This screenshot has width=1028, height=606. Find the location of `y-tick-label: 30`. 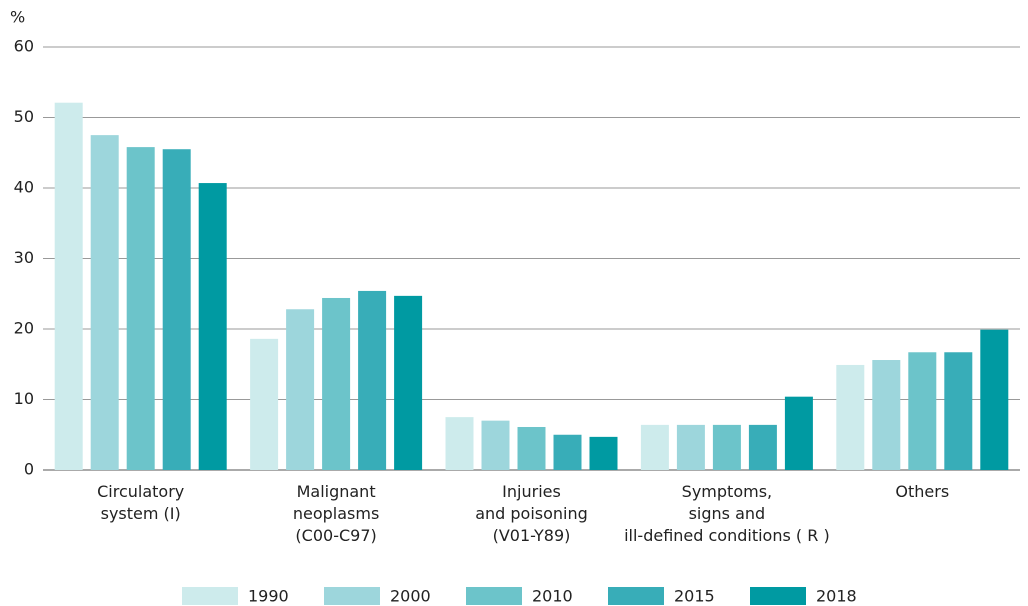

y-tick-label: 30 is located at coordinates (24, 257).